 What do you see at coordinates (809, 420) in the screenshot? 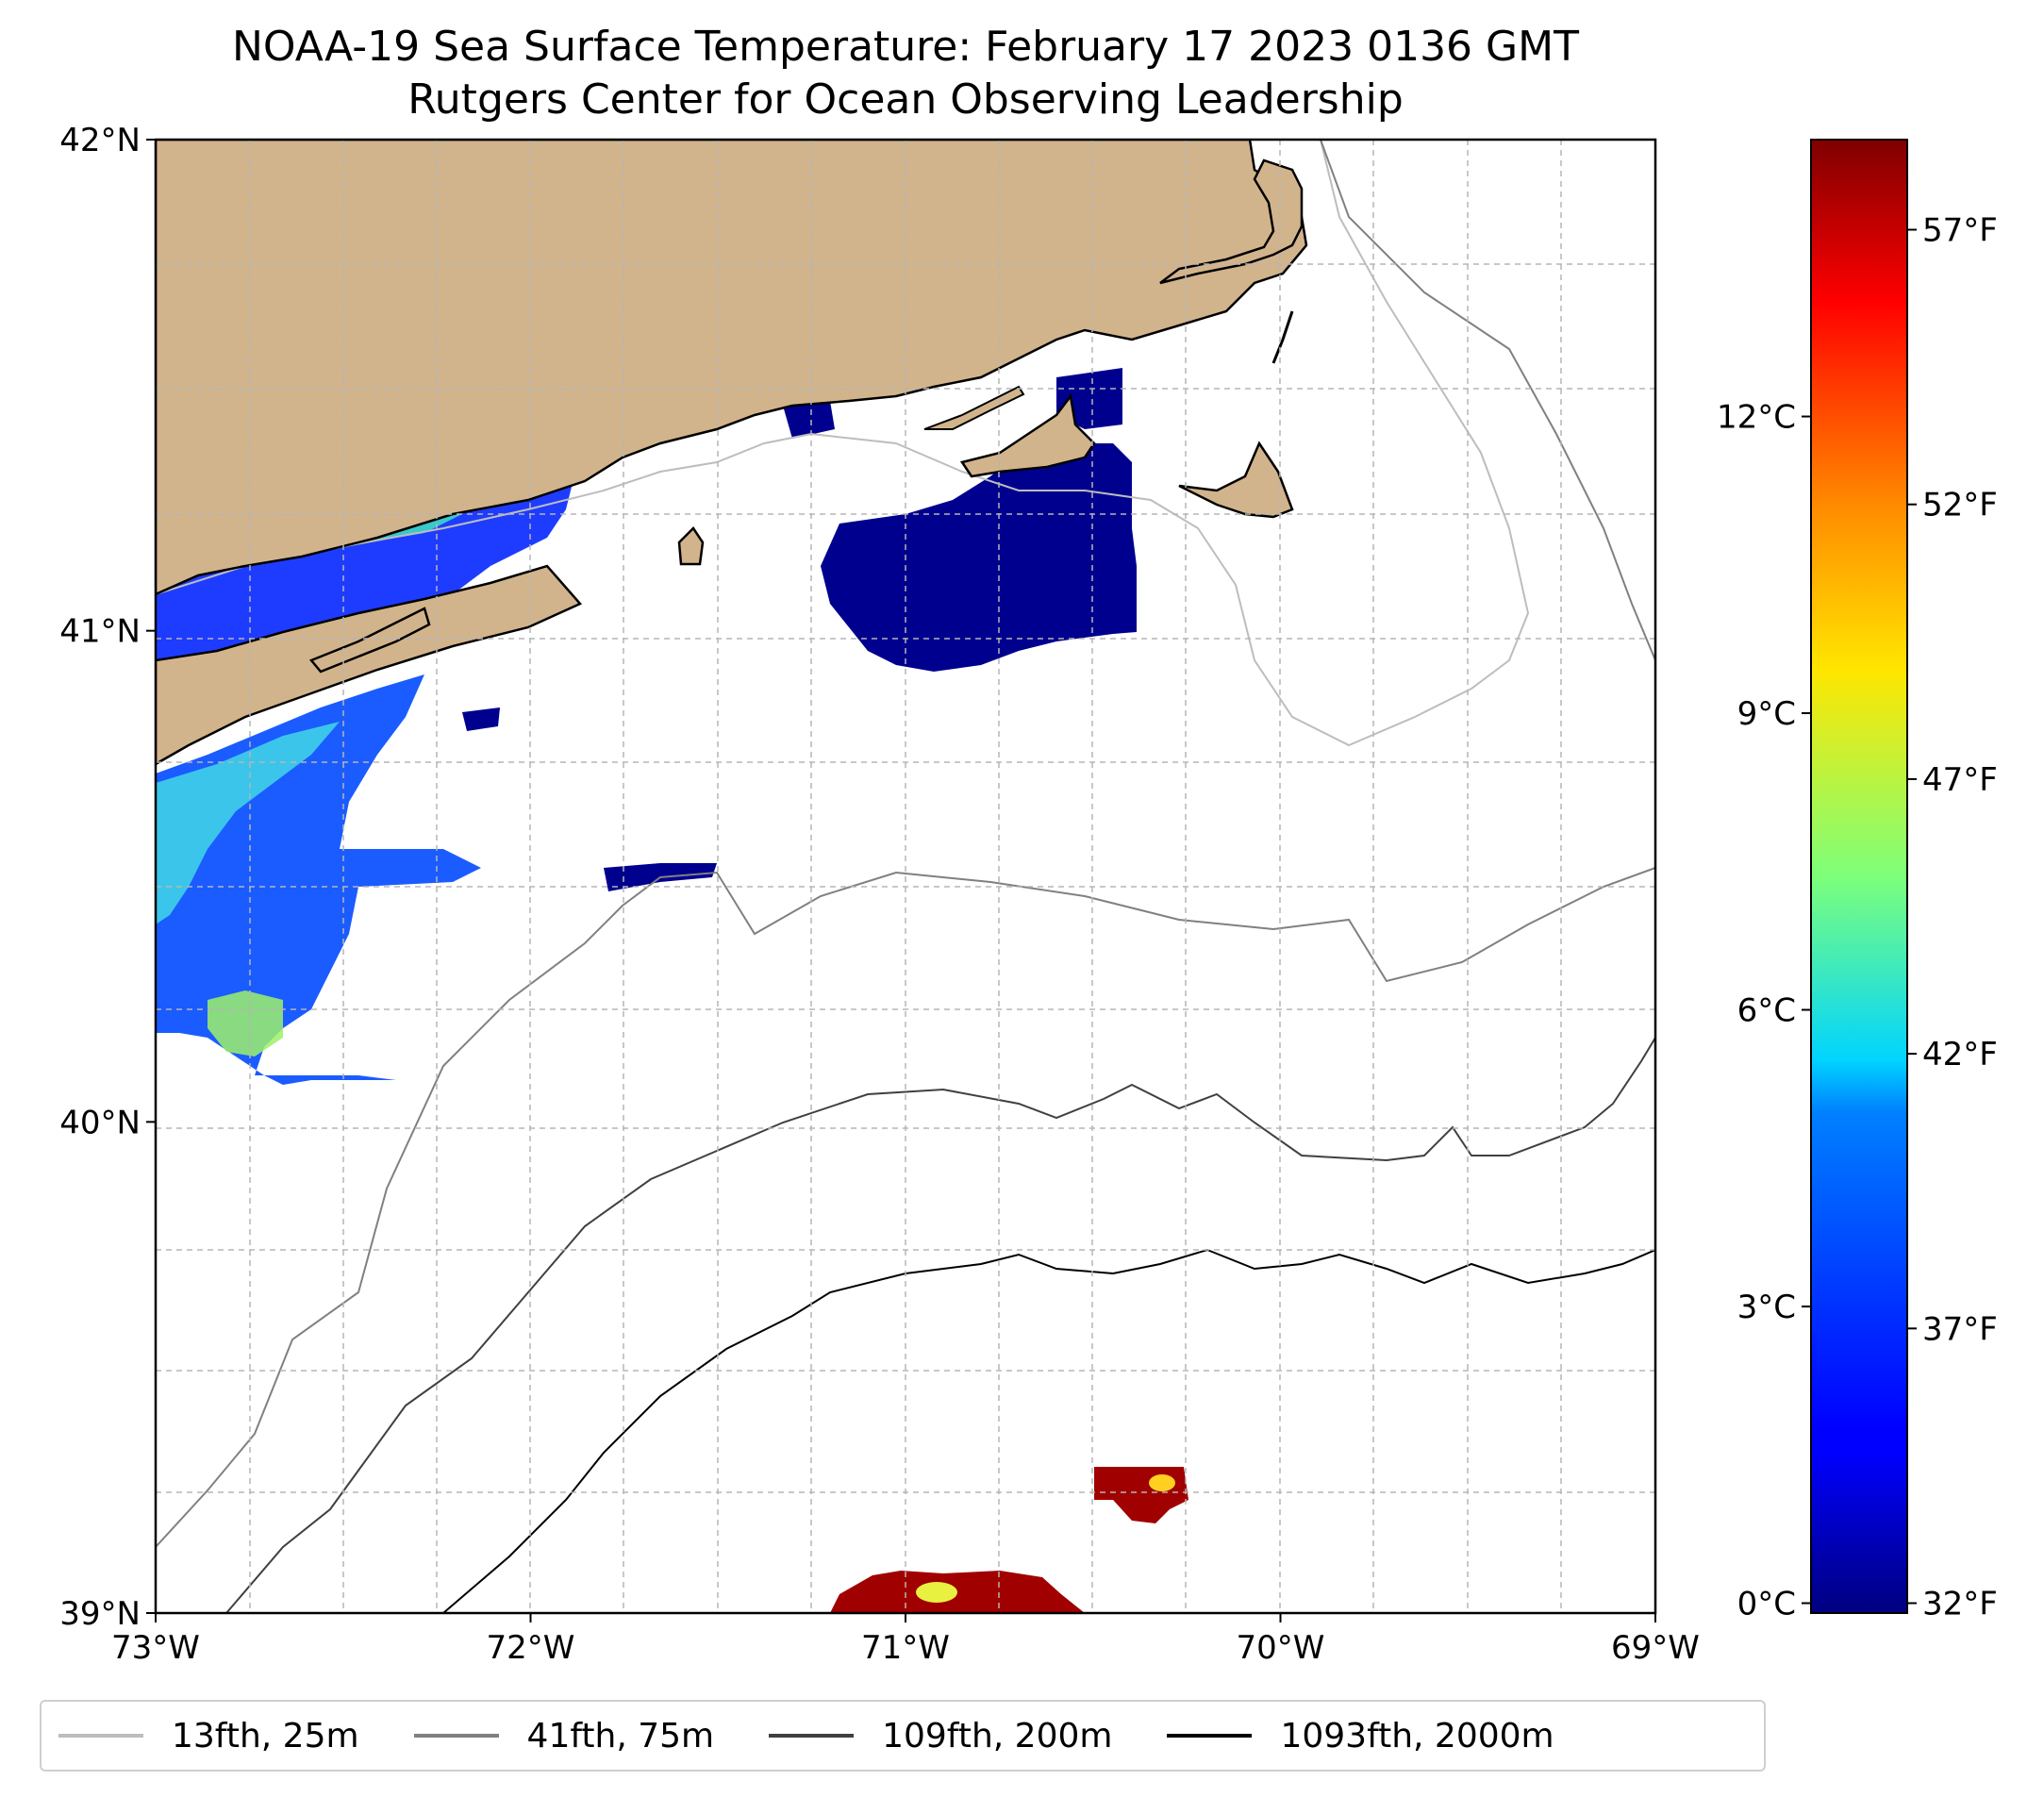
I see `sst-patch-narragansett` at bounding box center [809, 420].